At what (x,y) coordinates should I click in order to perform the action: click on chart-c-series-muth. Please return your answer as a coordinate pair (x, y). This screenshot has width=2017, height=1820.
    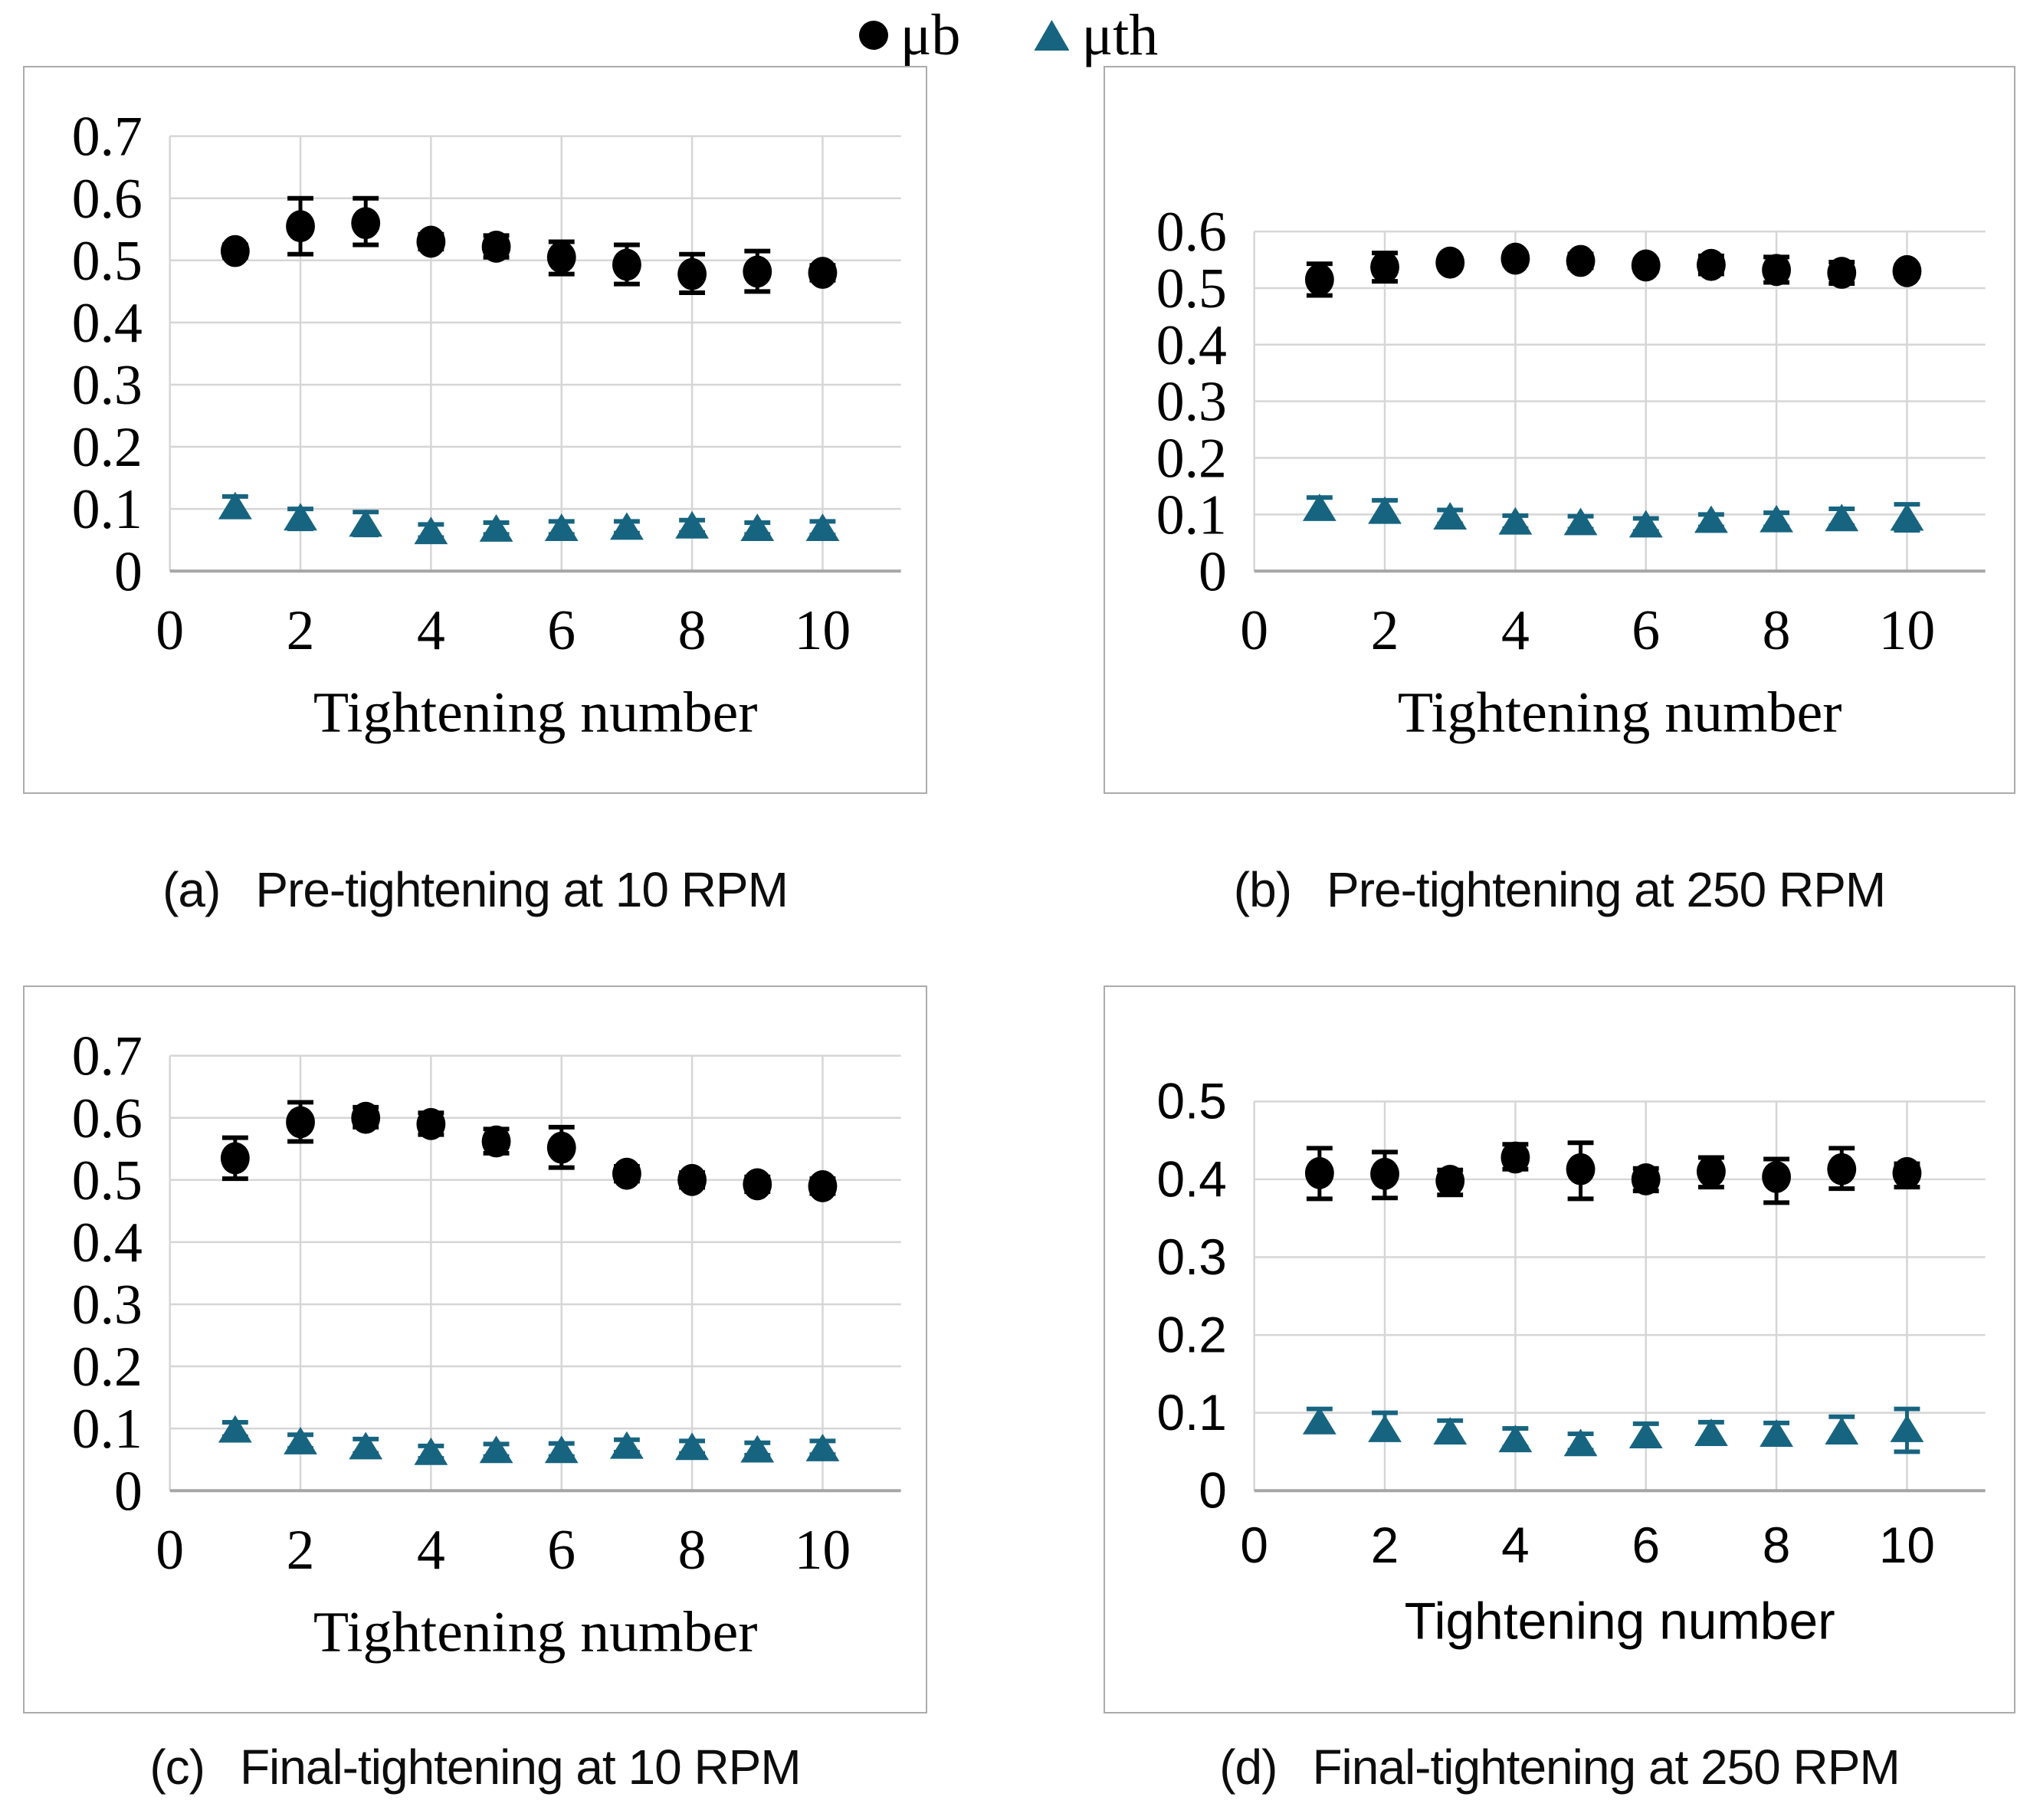
    Looking at the image, I should click on (529, 1440).